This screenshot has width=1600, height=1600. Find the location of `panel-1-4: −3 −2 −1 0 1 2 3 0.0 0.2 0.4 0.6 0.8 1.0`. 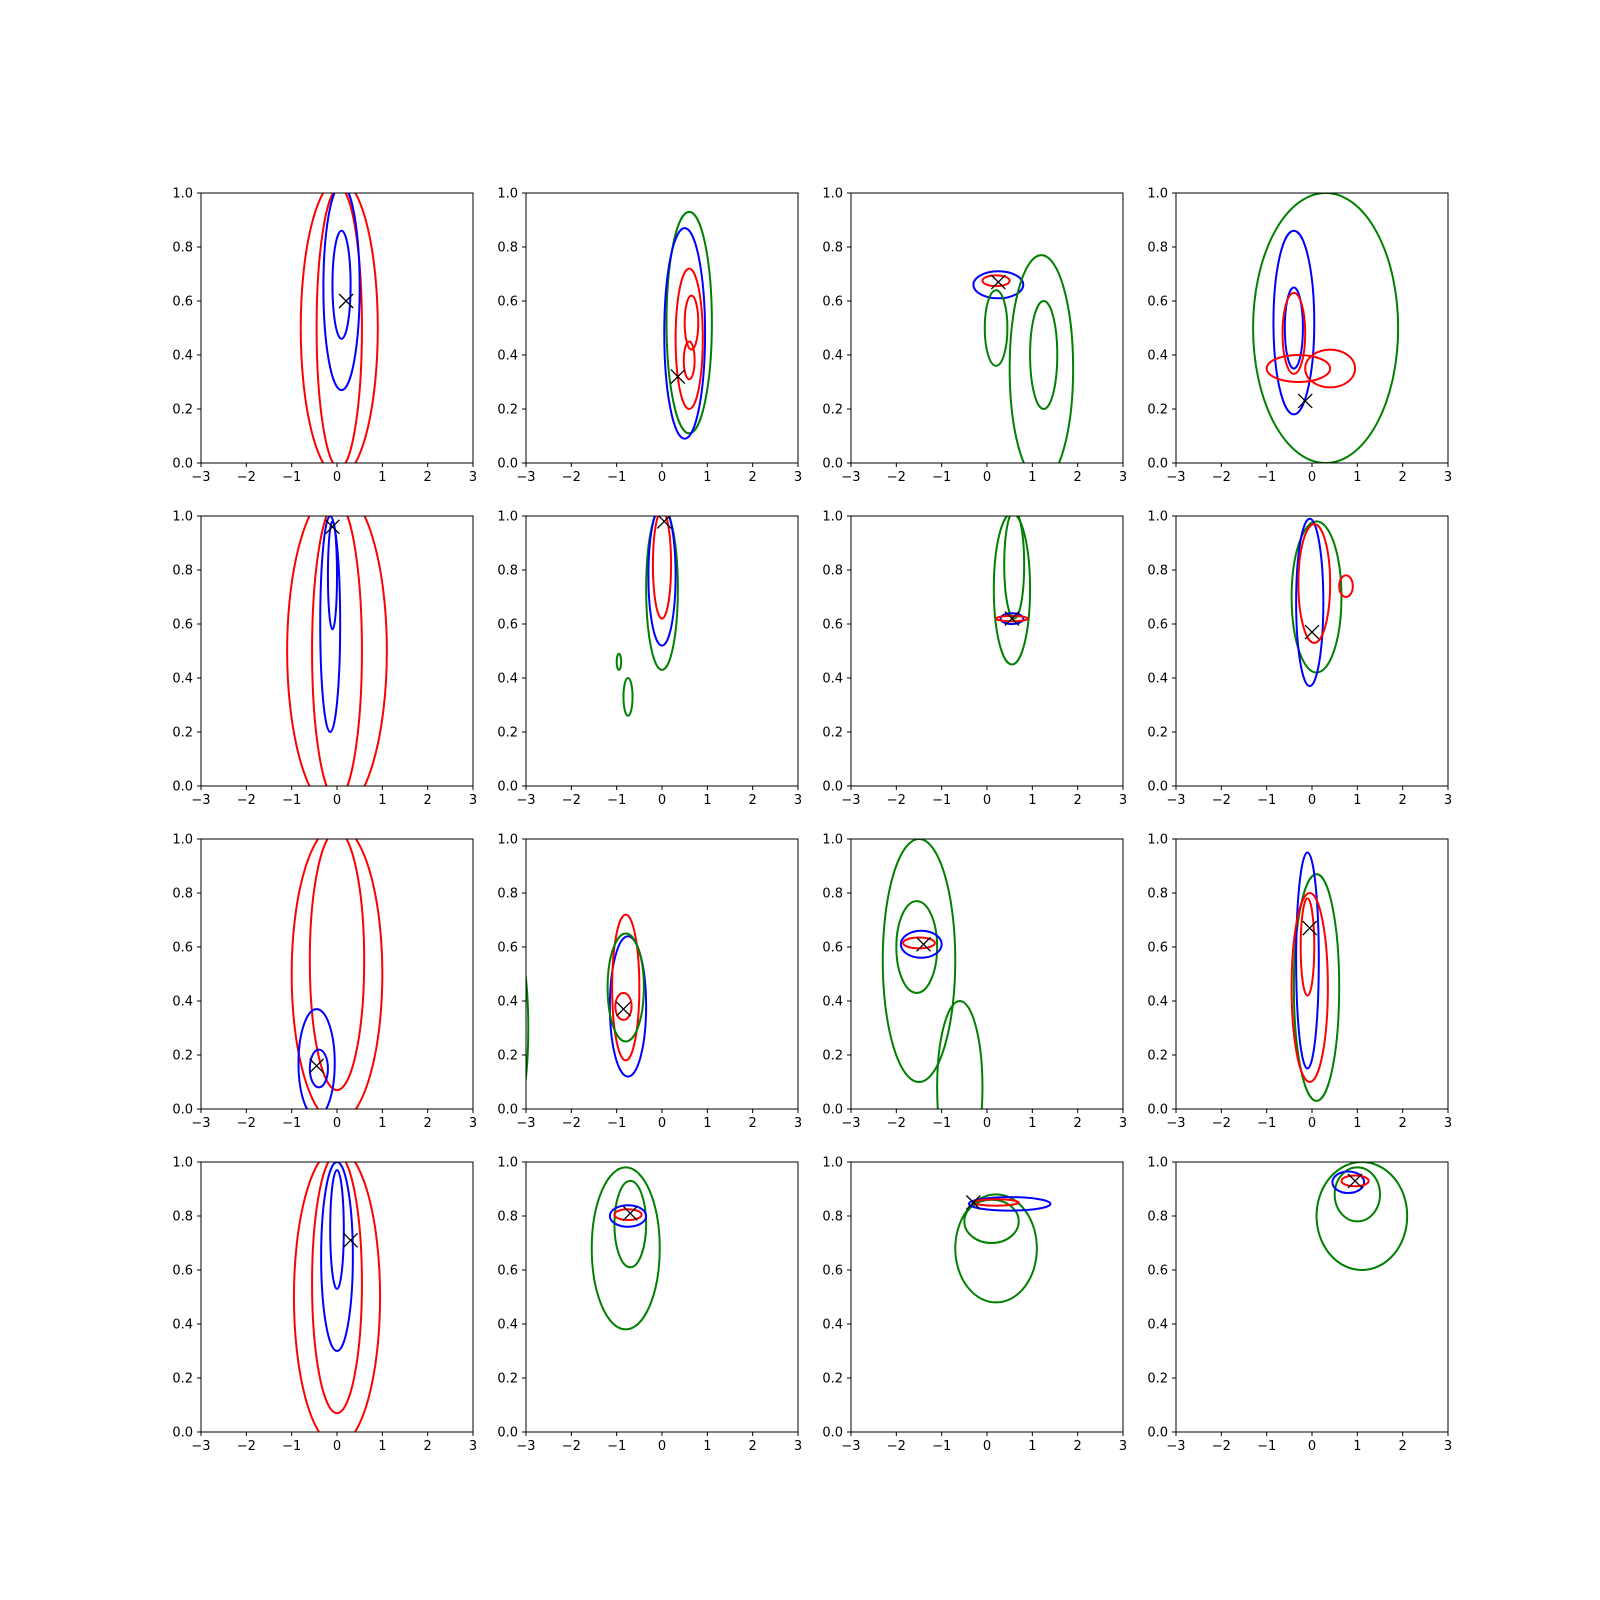

panel-1-4: −3 −2 −1 0 1 2 3 0.0 0.2 0.4 0.6 0.8 1.0 is located at coordinates (1299, 336).